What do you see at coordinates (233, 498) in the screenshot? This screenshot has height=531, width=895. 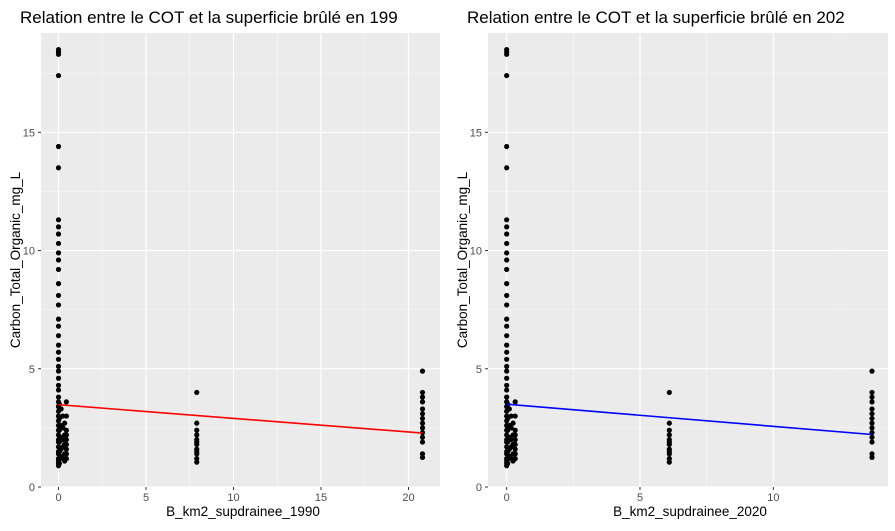 I see `x-tick-label: 10` at bounding box center [233, 498].